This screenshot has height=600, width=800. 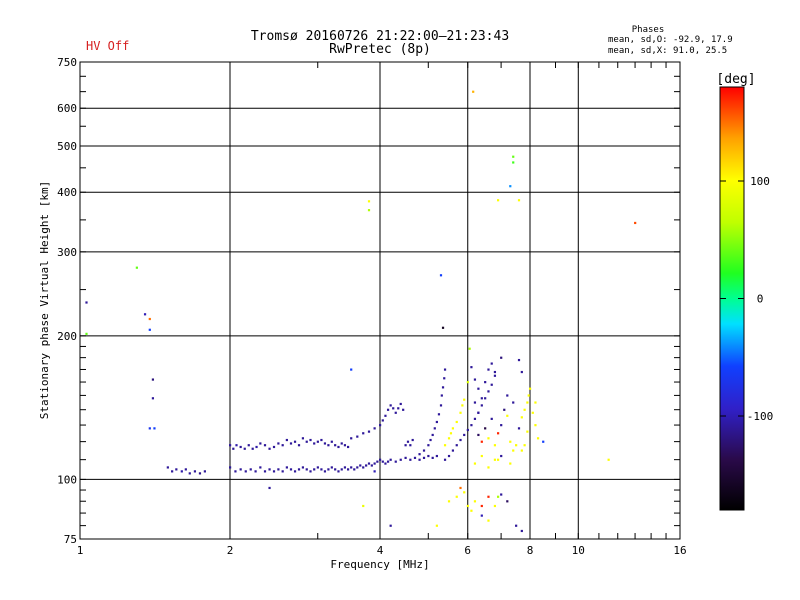 I want to click on y-axis-label: Stationary phase Virtual Height [km], so click(x=44, y=300).